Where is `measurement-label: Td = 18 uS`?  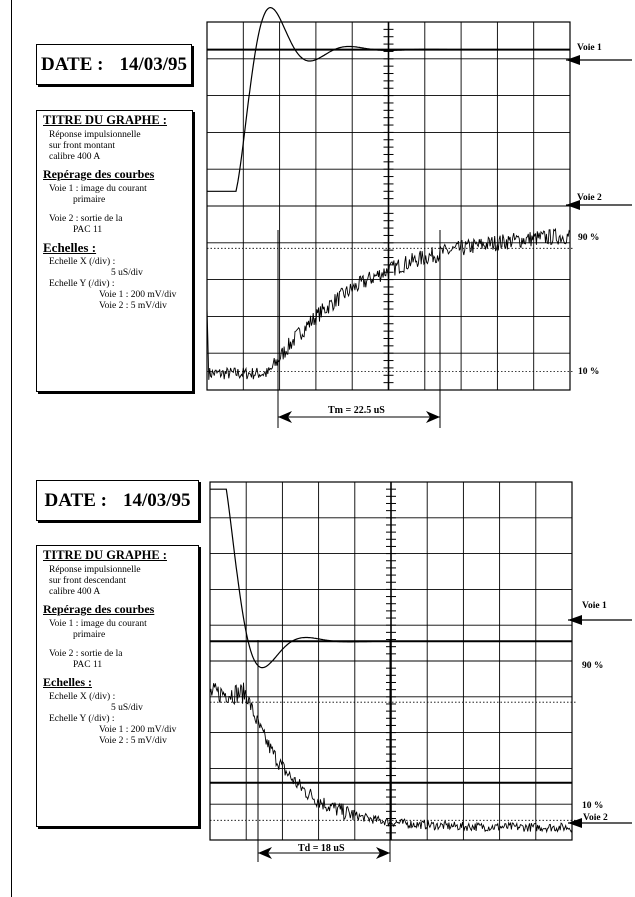 measurement-label: Td = 18 uS is located at coordinates (321, 848).